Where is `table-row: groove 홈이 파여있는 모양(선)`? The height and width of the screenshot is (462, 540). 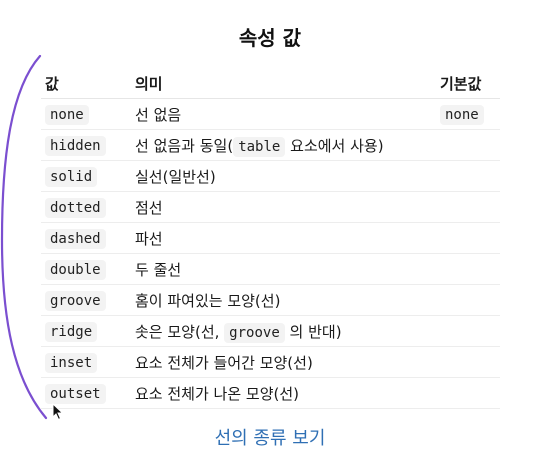
table-row: groove 홈이 파여있는 모양(선) is located at coordinates (270, 300).